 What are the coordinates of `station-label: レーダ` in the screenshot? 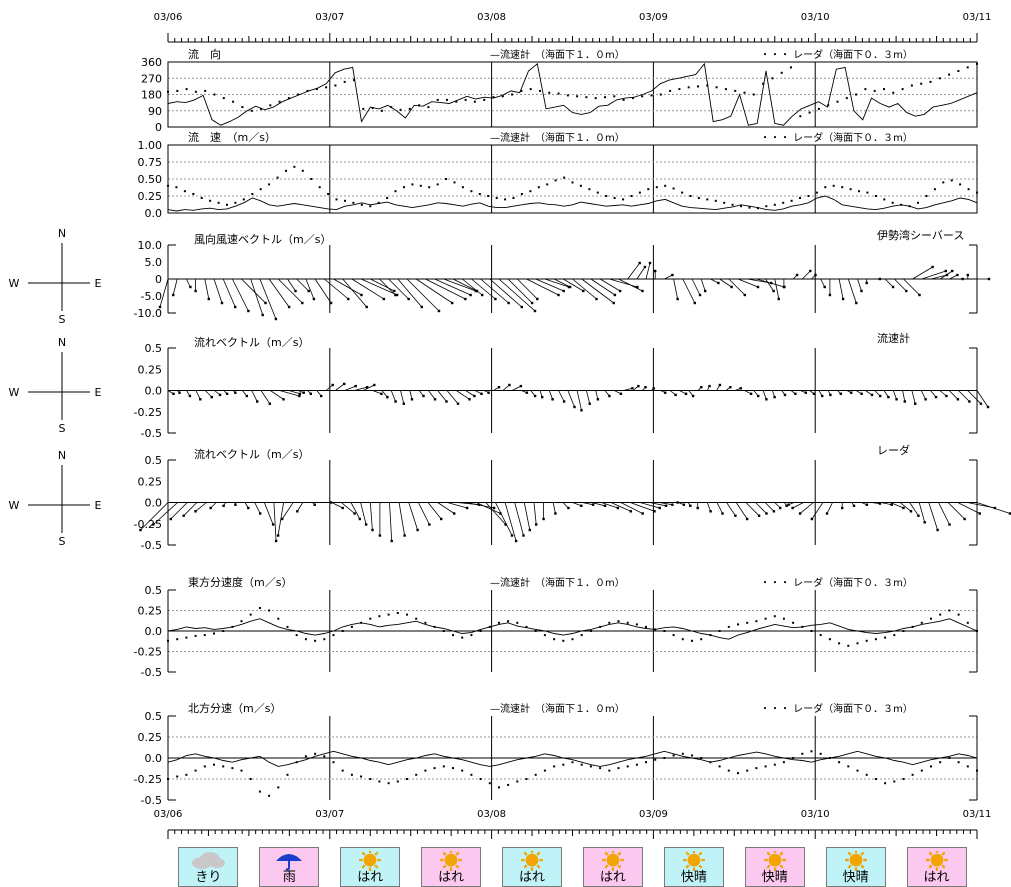 It's located at (893, 450).